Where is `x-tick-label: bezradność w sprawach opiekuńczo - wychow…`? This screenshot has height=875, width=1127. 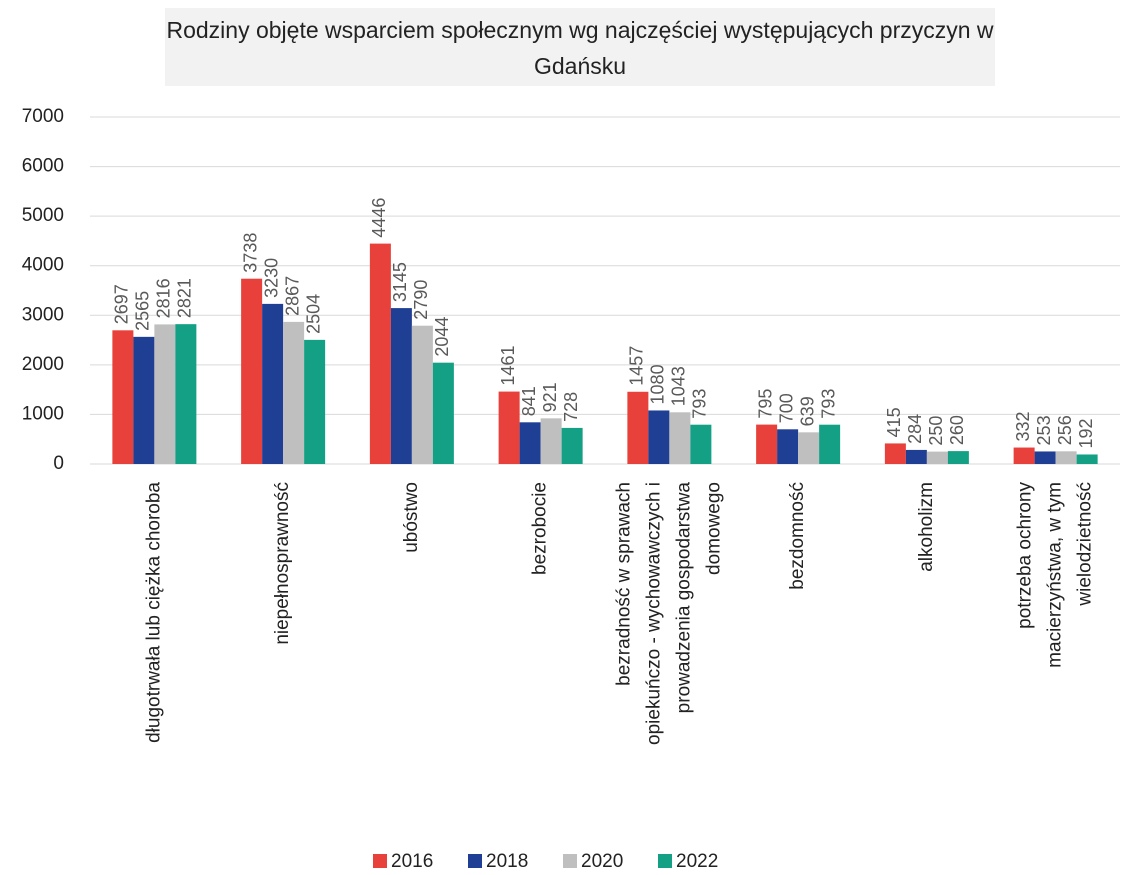 x-tick-label: bezradność w sprawach opiekuńczo - wychow… is located at coordinates (668, 613).